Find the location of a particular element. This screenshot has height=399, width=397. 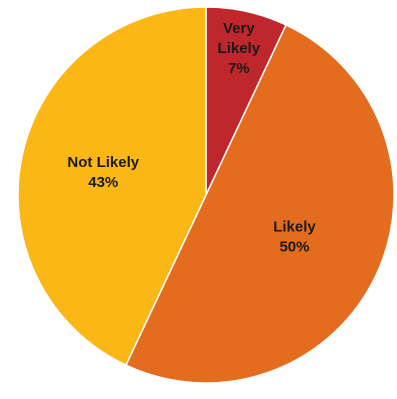

pie-category-label: Not Likely is located at coordinates (103, 162).